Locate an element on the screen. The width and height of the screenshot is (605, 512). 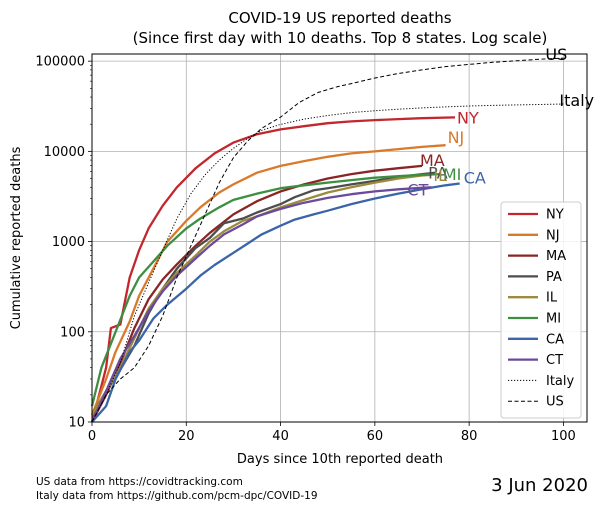
legend-entry-ma: MA is located at coordinates (556, 256).